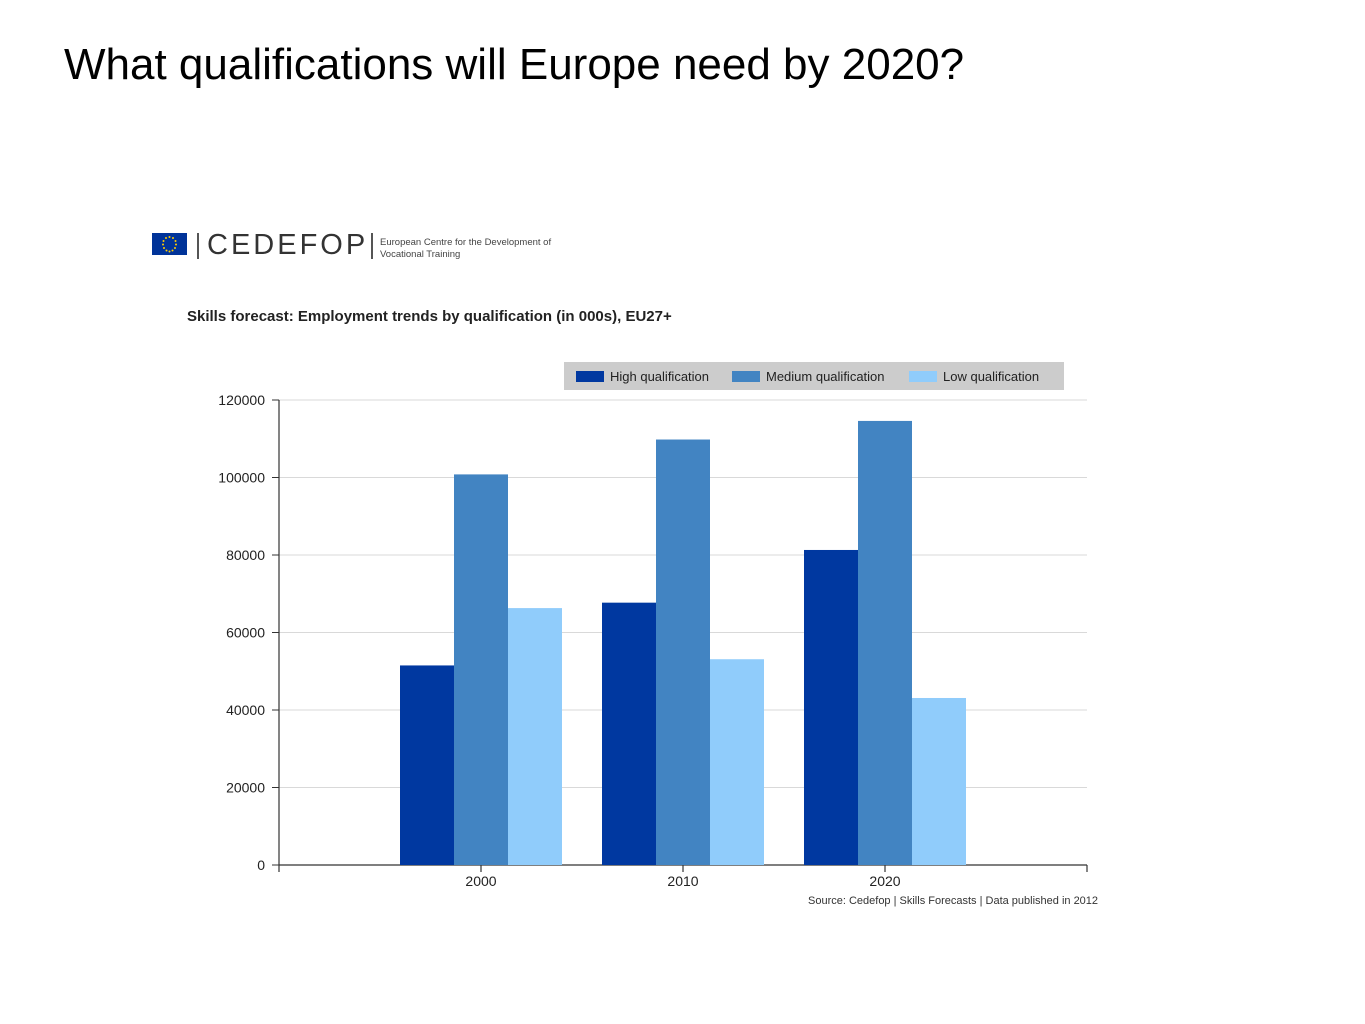 This screenshot has width=1365, height=1024. Describe the element at coordinates (480, 881) in the screenshot. I see `x-tick-label: 2000` at that location.